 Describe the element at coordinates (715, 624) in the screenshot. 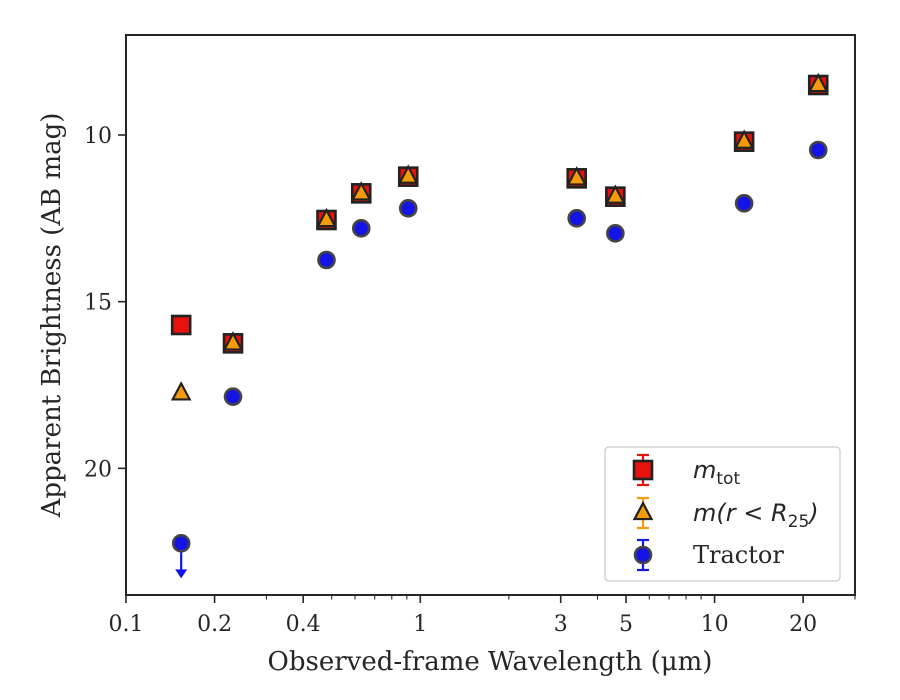

I see `x-tick-label: 10` at that location.